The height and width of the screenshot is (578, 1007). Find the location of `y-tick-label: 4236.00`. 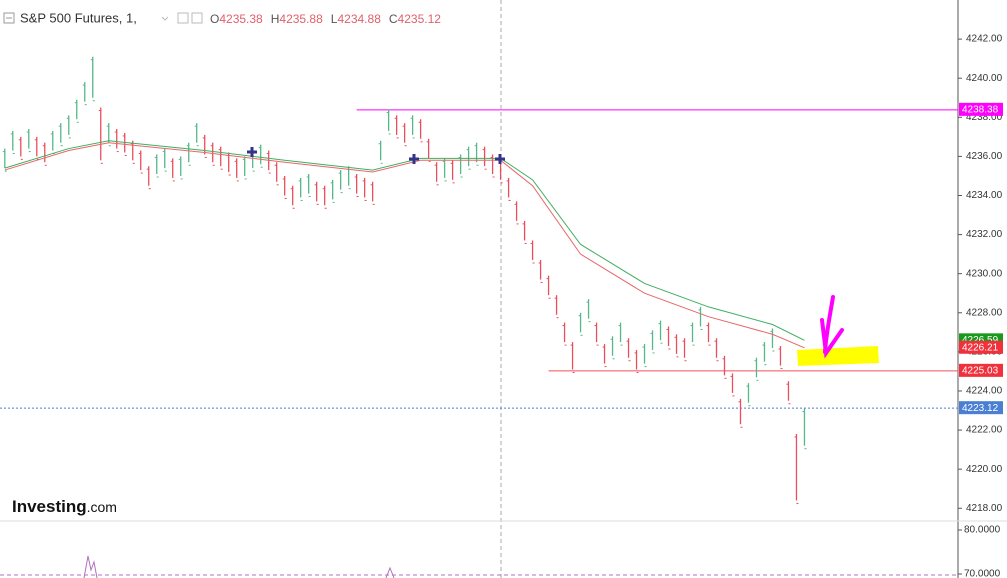

y-tick-label: 4236.00 is located at coordinates (984, 156).